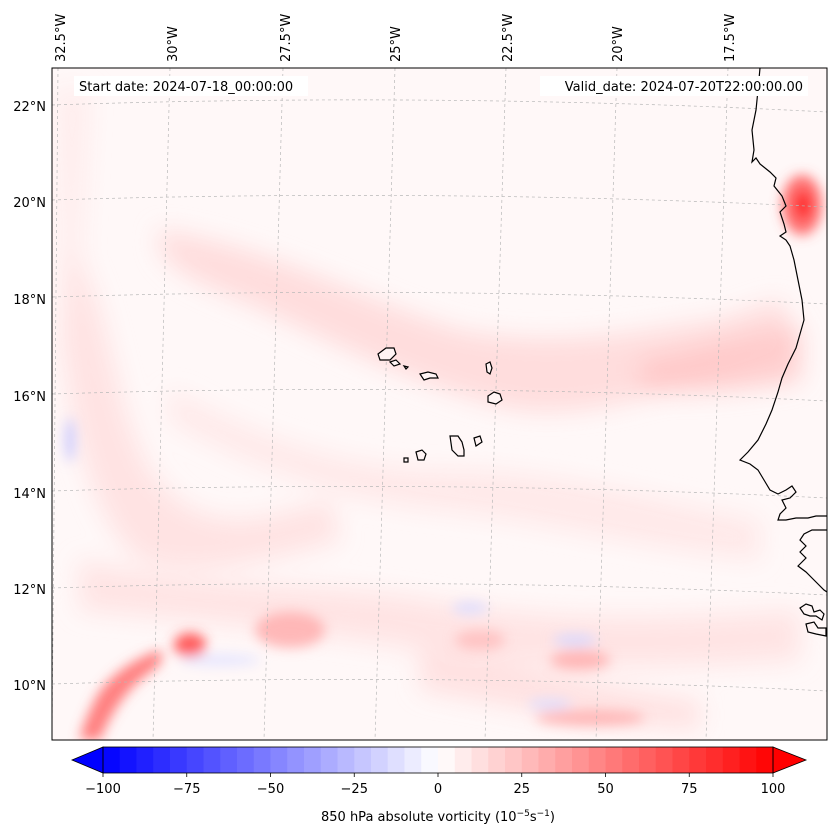 The image size is (837, 839). I want to click on vorticity-band-trough, so click(720, 361).